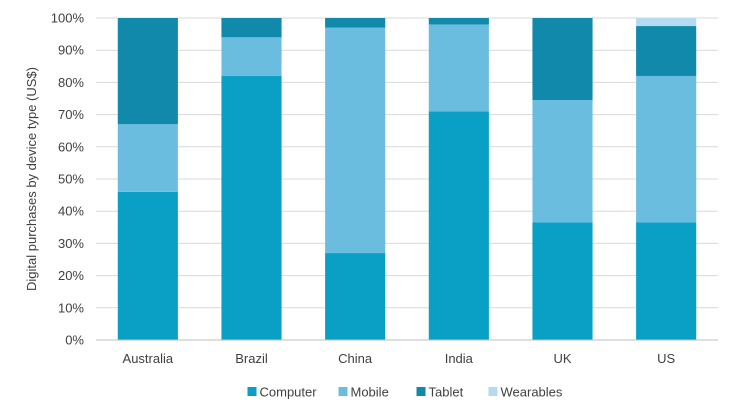  I want to click on y-tick-label: 30%, so click(71, 243).